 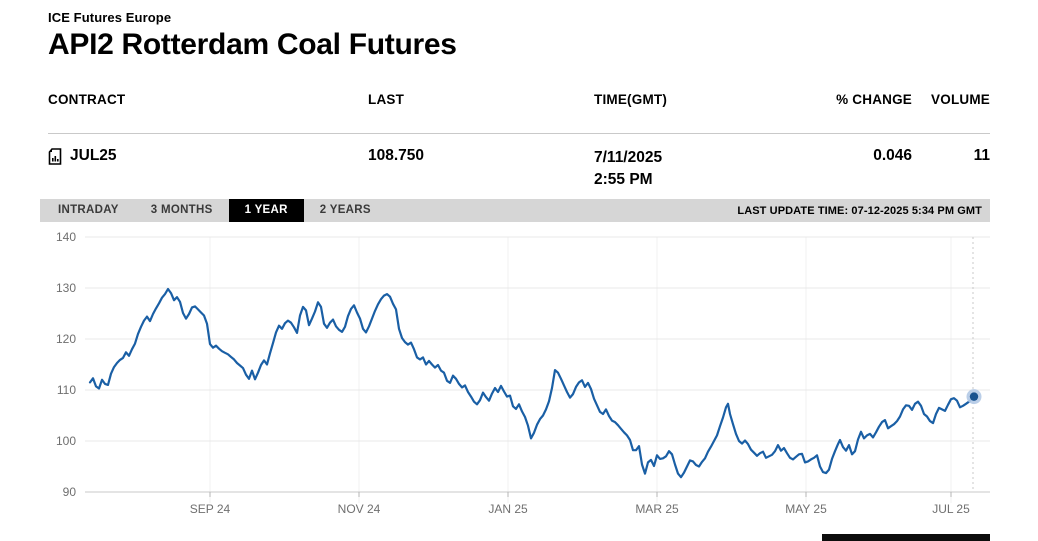 What do you see at coordinates (210, 509) in the screenshot?
I see `svg-text: SEP 24` at bounding box center [210, 509].